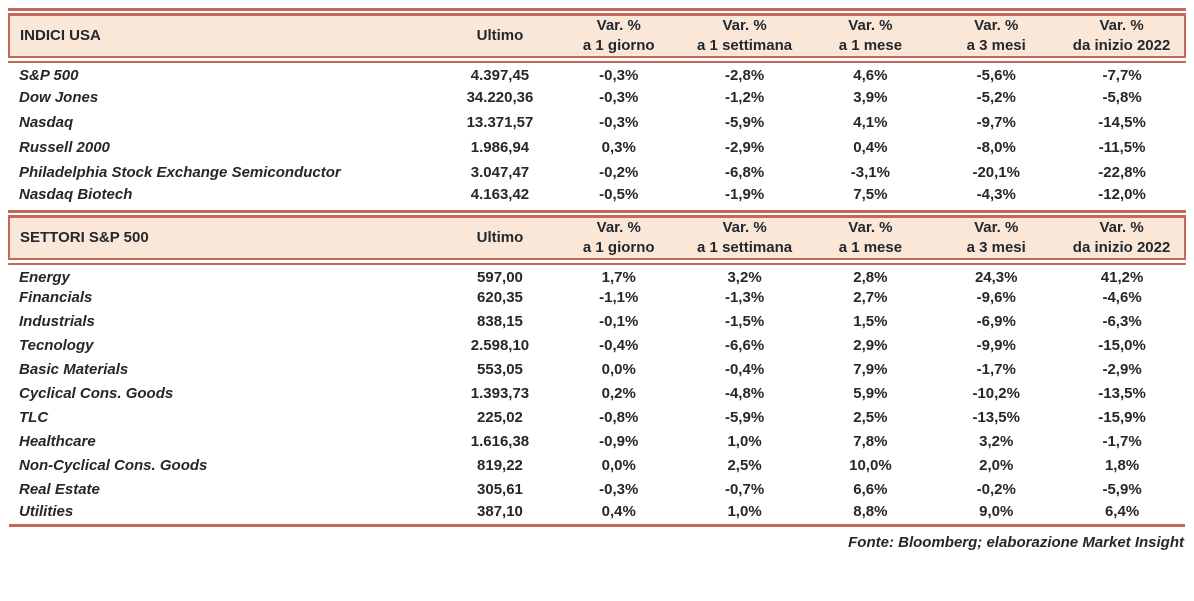 Image resolution: width=1194 pixels, height=601 pixels. I want to click on row-label: Financials, so click(56, 297).